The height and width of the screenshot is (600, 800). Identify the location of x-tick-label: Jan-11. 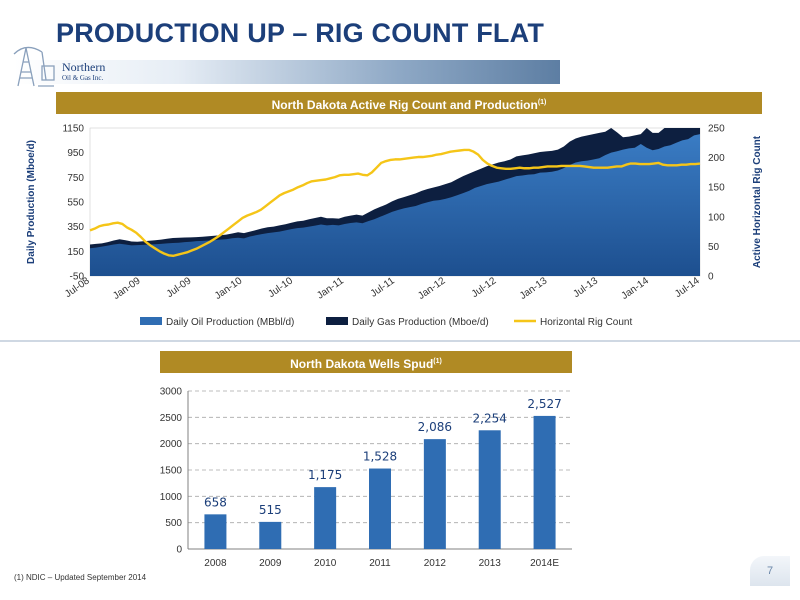
(330, 288).